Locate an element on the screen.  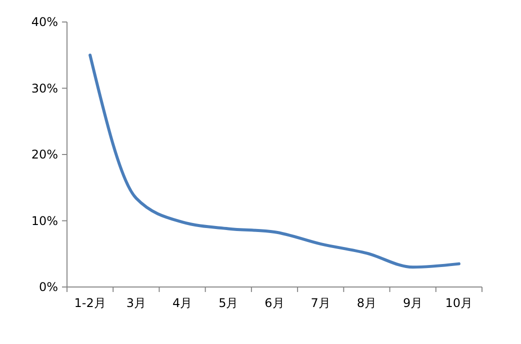
x-tick-label: 6月 is located at coordinates (274, 303).